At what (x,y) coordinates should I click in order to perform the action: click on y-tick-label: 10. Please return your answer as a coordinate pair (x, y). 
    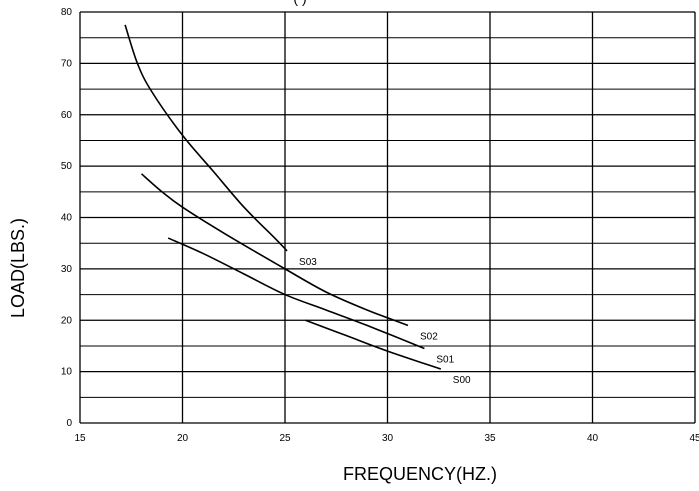
    Looking at the image, I should click on (67, 372).